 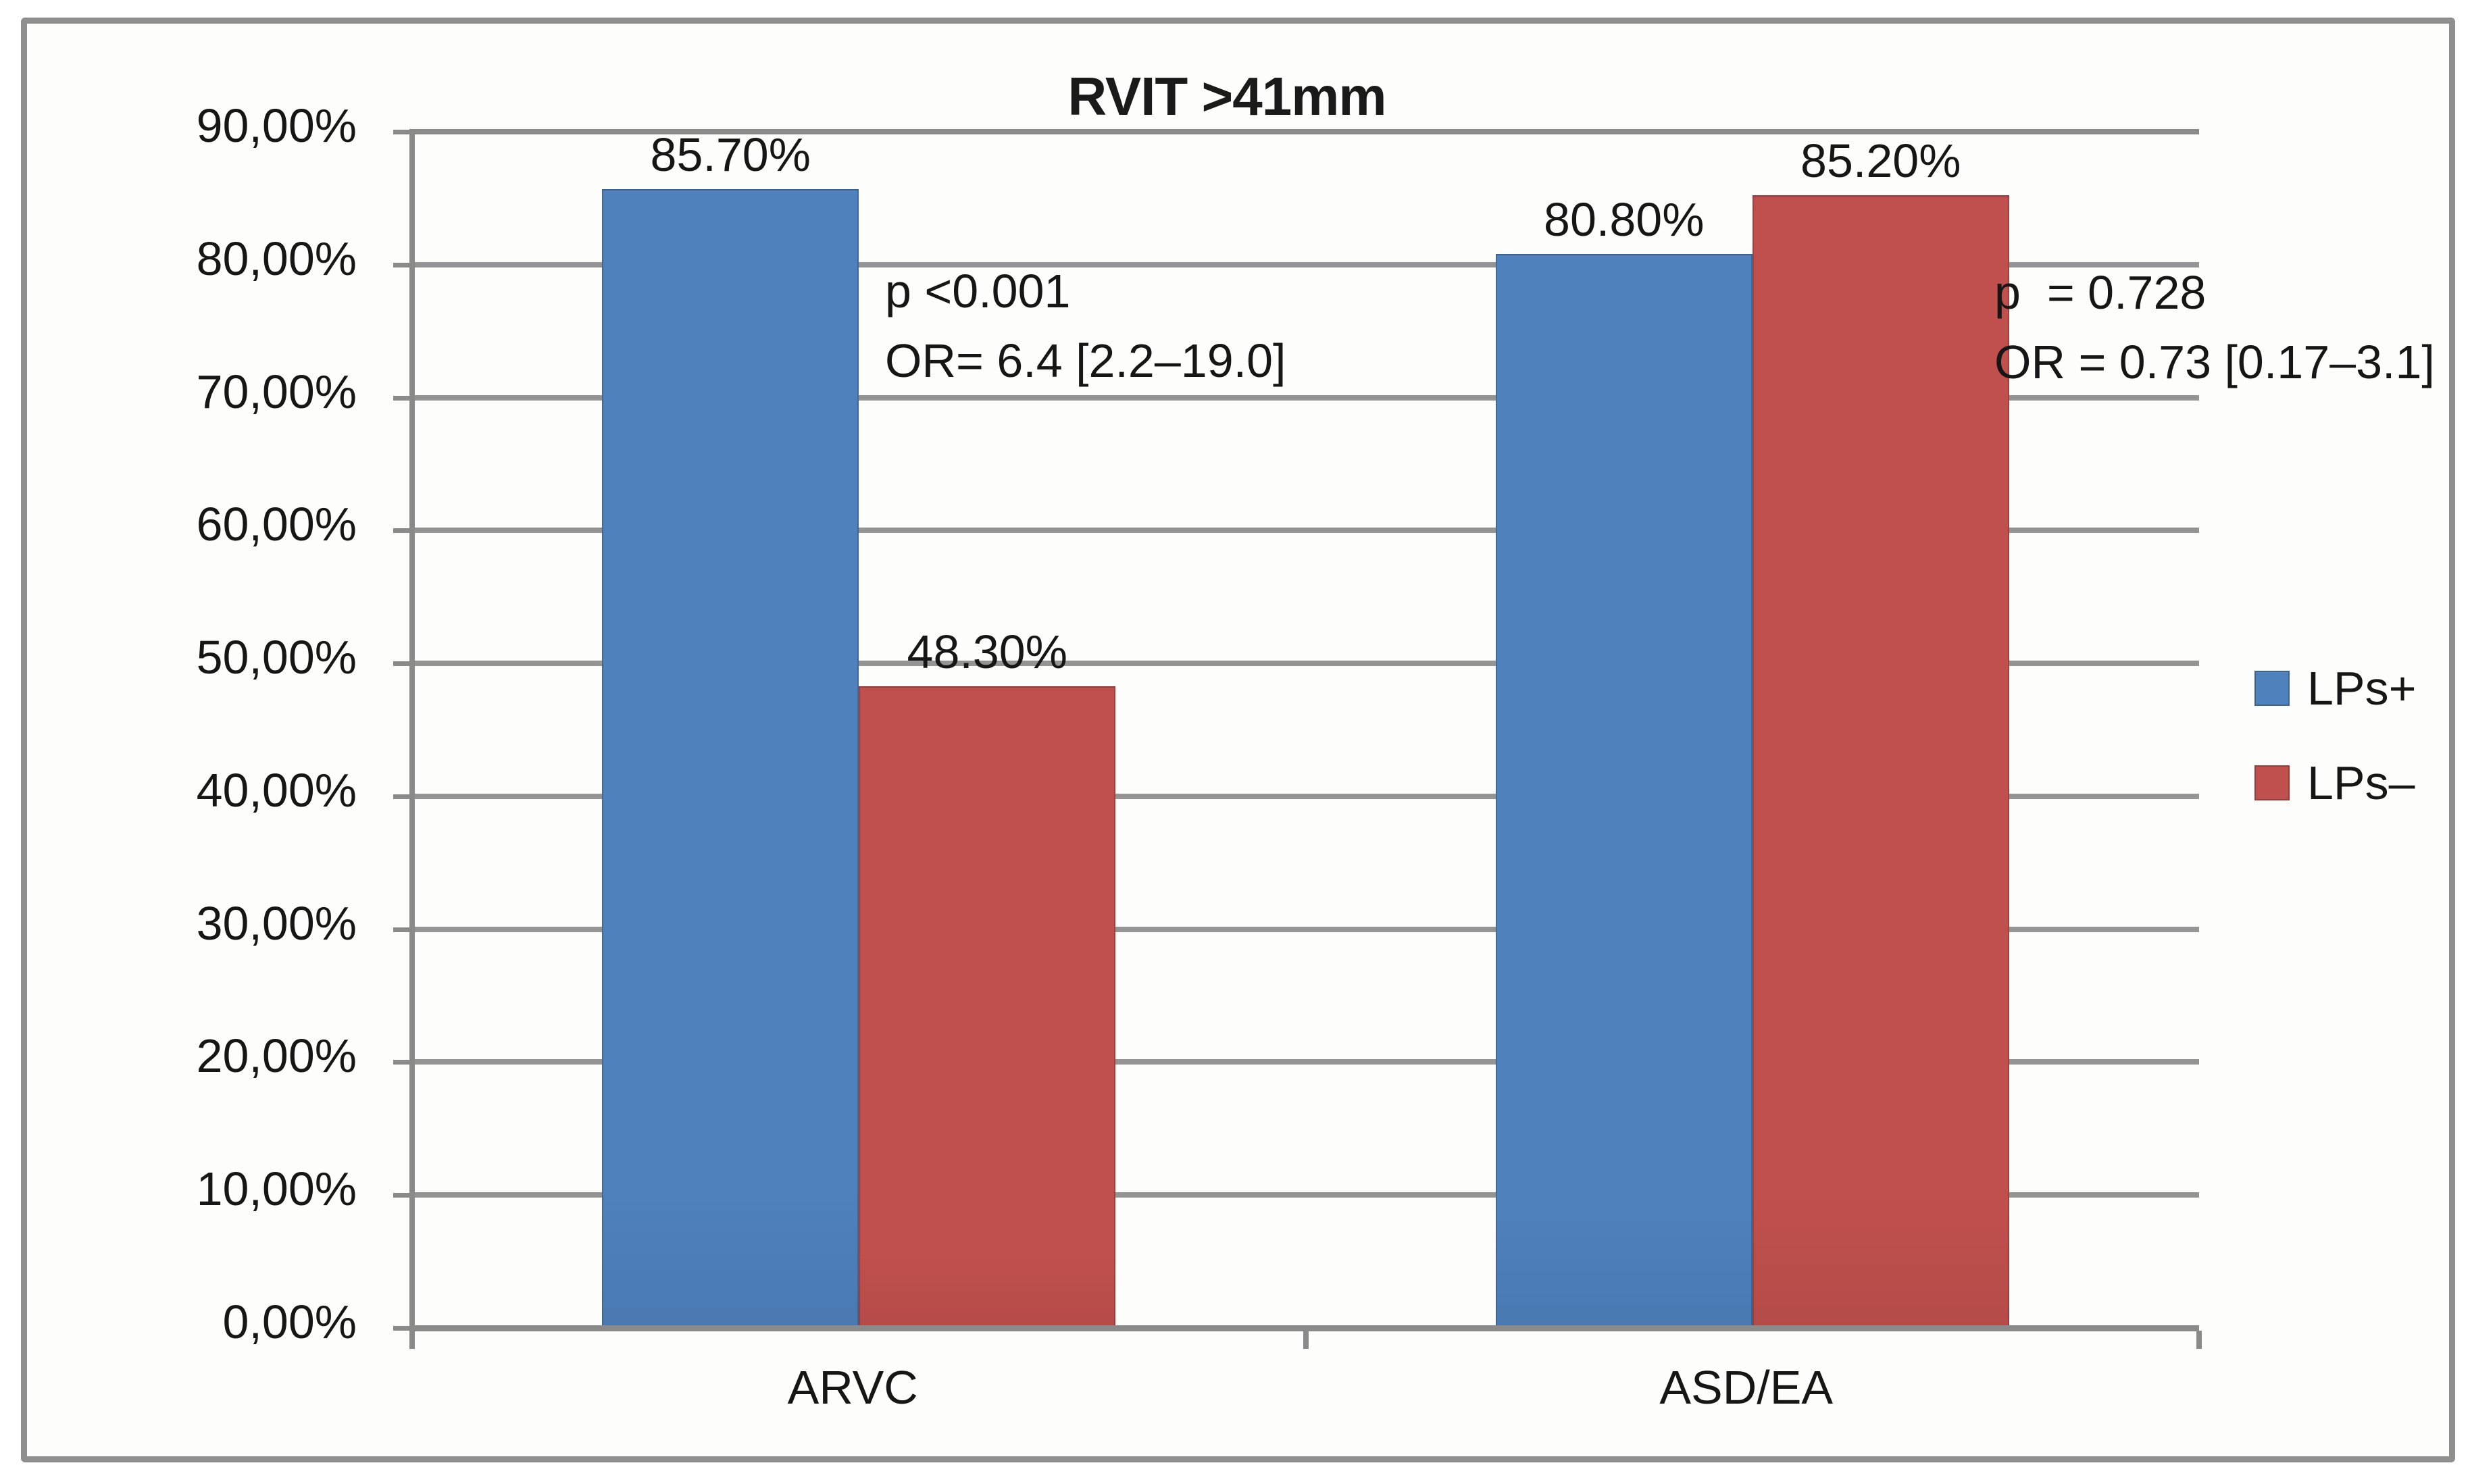 I want to click on bar-value-label: 85.20%, so click(x=1880, y=161).